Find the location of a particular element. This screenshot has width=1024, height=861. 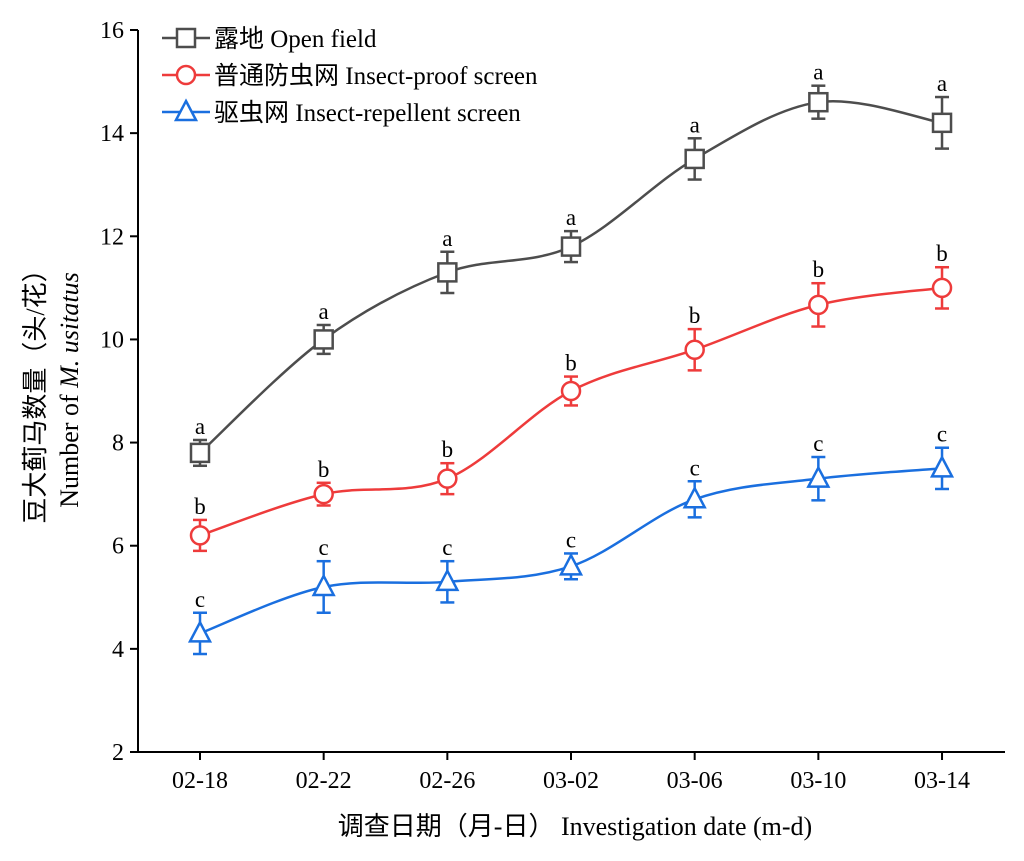

y-tick-label: 8 is located at coordinates (118, 444).